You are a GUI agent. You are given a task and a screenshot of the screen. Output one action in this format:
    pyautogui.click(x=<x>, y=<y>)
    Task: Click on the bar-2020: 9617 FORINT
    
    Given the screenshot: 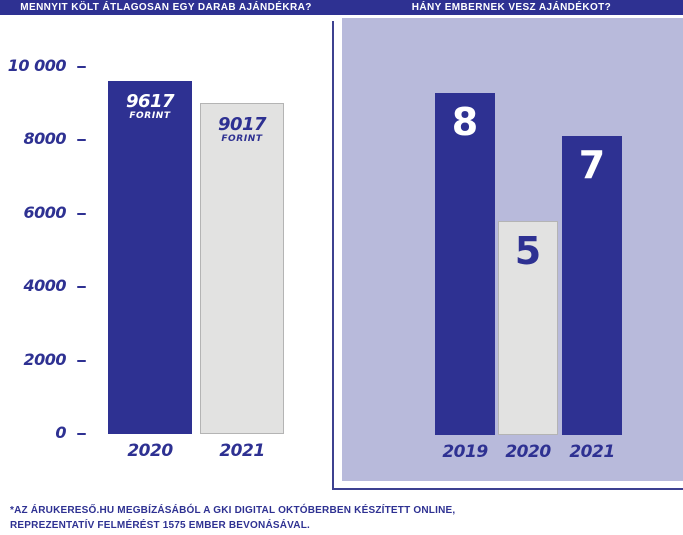 What is the action you would take?
    pyautogui.click(x=150, y=257)
    